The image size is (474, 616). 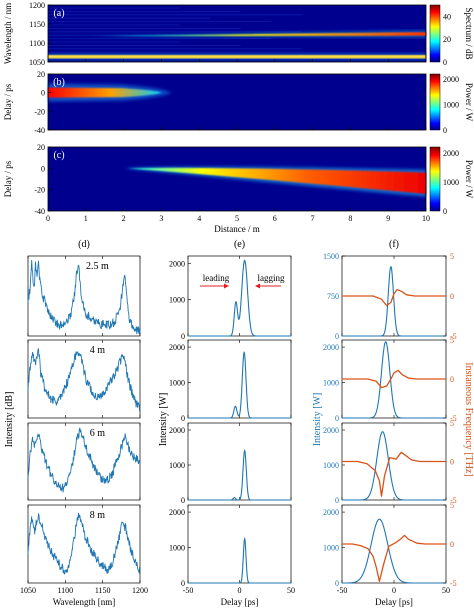 I want to click on lineplot-panel: 8 m, so click(x=84, y=544).